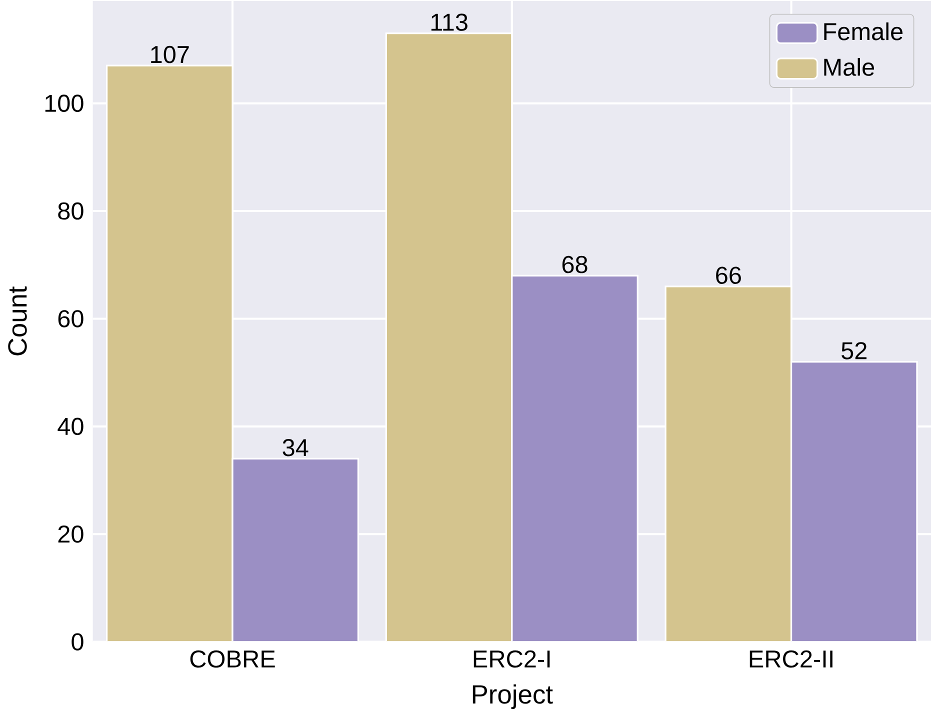 The height and width of the screenshot is (717, 932). I want to click on y-tick-label: 20, so click(71, 534).